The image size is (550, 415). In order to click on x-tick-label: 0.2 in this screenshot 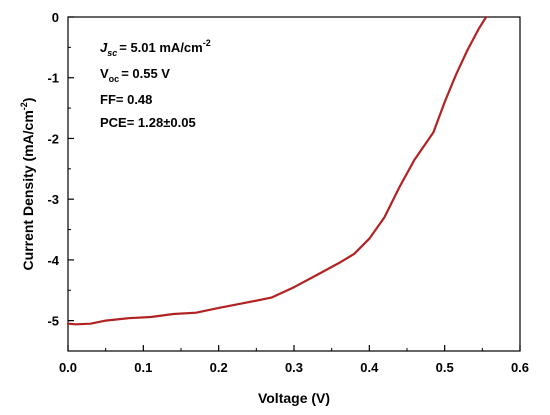, I will do `click(219, 367)`.